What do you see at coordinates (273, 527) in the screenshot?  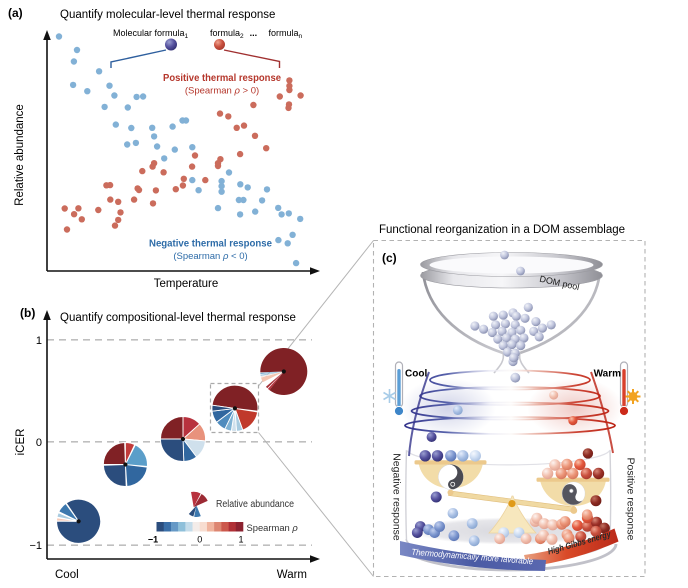 I see `svg-text: Spearman ρ` at bounding box center [273, 527].